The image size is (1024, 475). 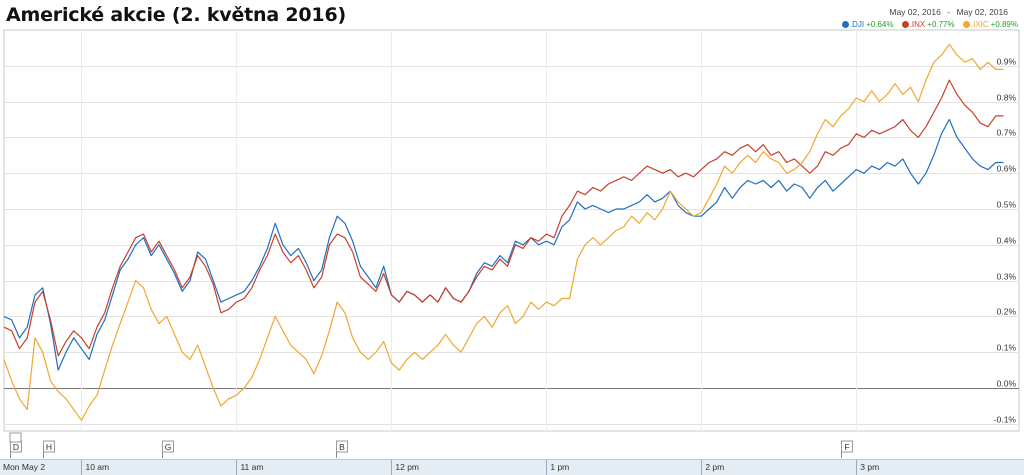 What do you see at coordinates (1007, 312) in the screenshot?
I see `y-tick-label: 0.2%` at bounding box center [1007, 312].